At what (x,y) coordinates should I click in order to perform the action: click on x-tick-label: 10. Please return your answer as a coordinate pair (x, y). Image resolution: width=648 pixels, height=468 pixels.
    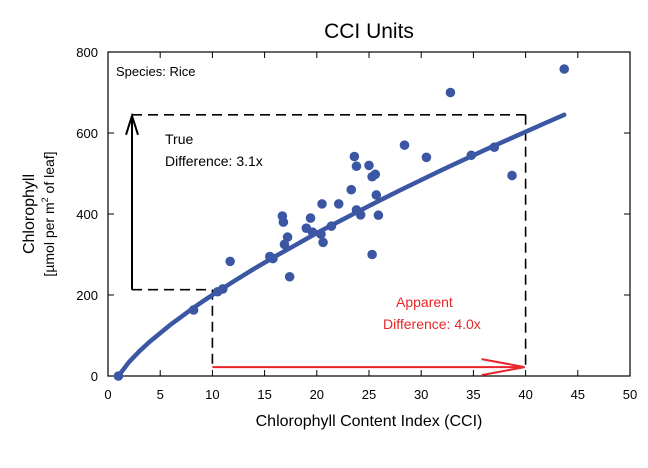
    Looking at the image, I should click on (212, 394).